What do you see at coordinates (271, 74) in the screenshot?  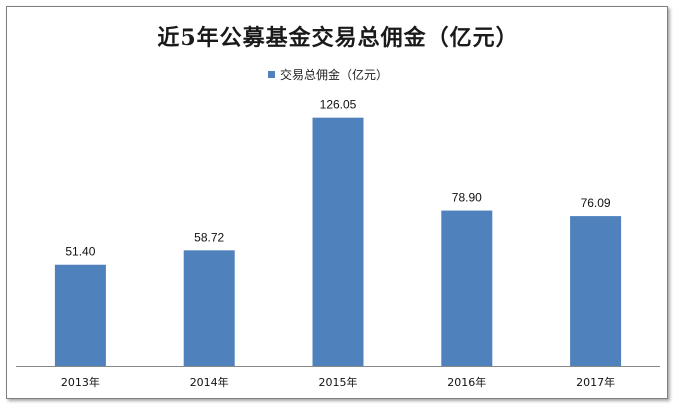 I see `legend-swatch` at bounding box center [271, 74].